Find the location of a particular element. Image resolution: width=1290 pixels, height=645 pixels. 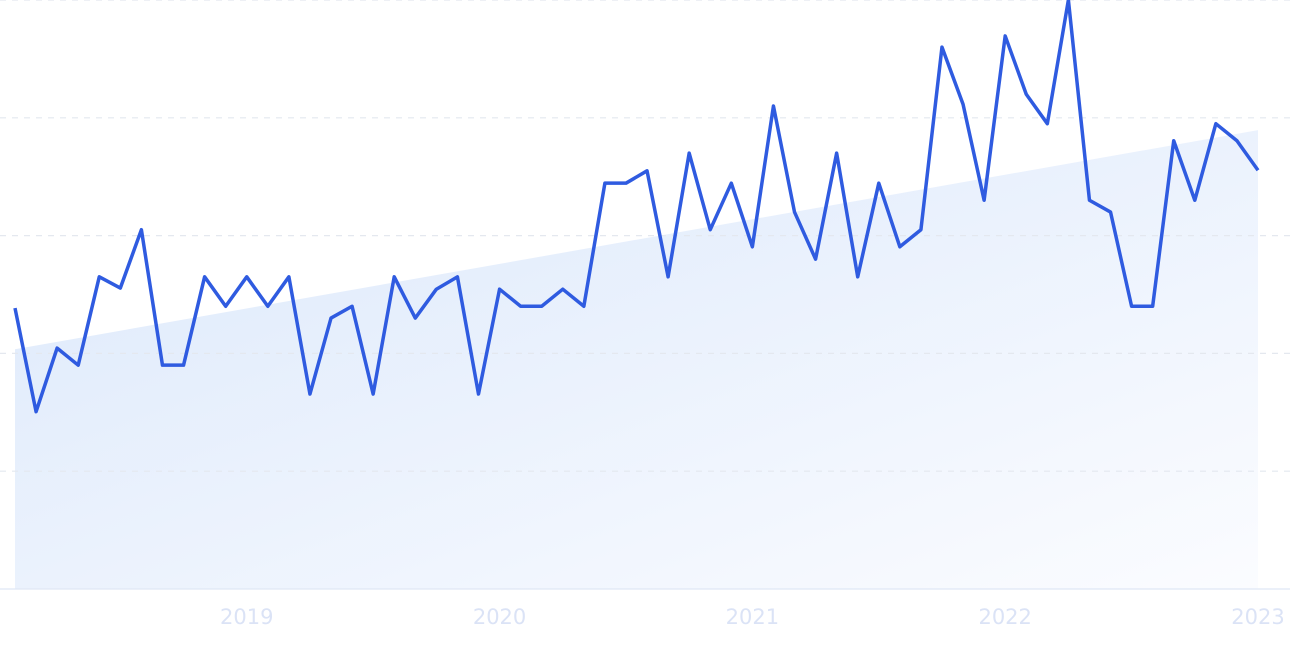

x-tick-label: 2023 is located at coordinates (1257, 617).